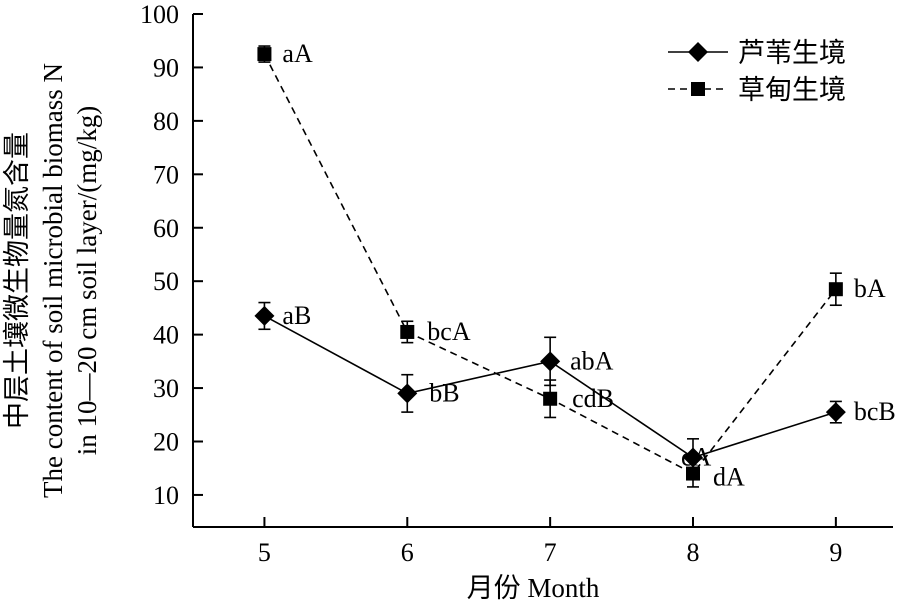 The image size is (908, 604). Describe the element at coordinates (171, 255) in the screenshot. I see `y-axis: 10 20 30 40 50 60 70 80 90 100` at that location.